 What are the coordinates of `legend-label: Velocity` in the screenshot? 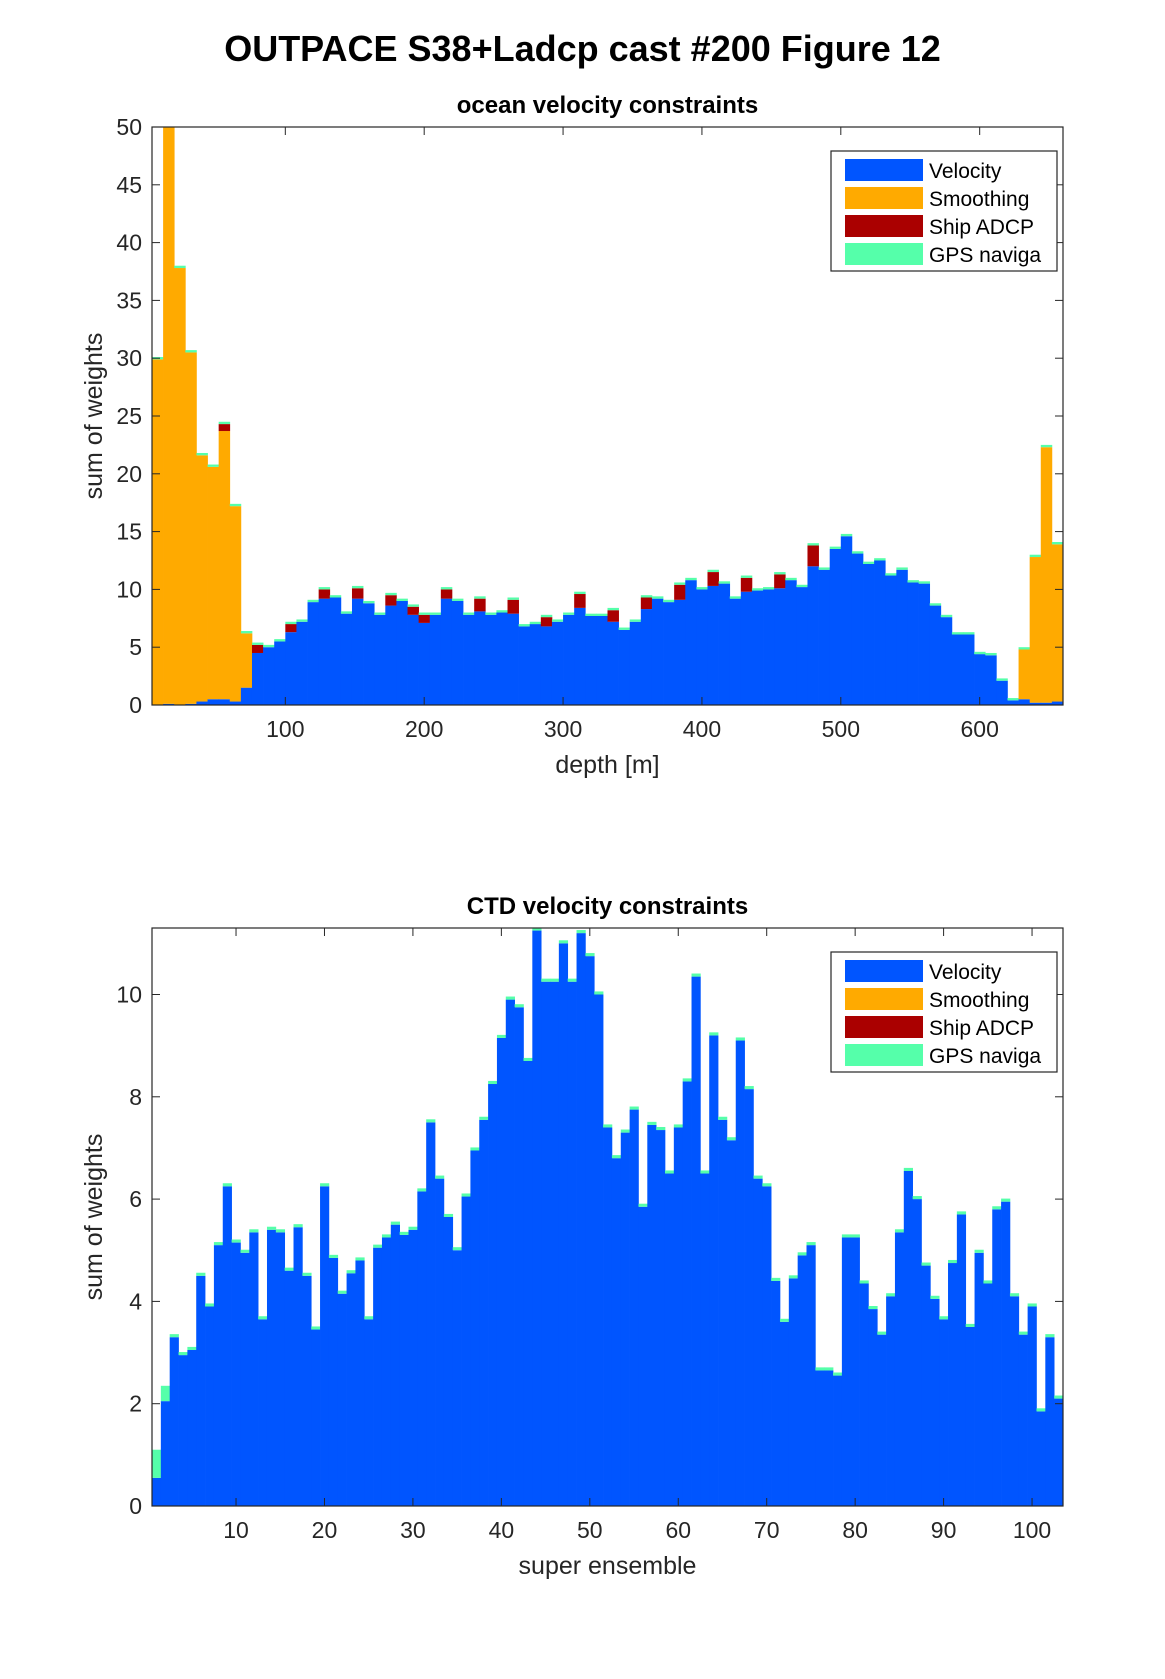 It's located at (965, 972).